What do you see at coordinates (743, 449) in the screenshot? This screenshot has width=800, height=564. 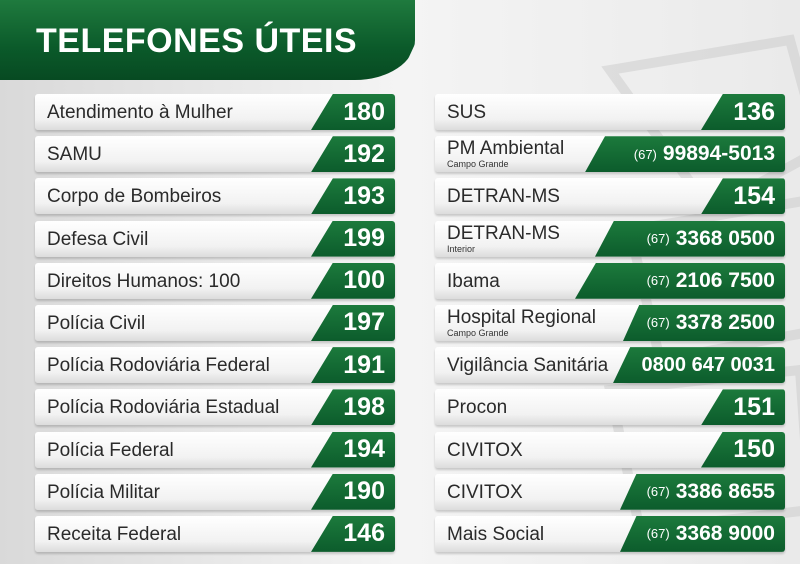 I see `phone-number: 150` at bounding box center [743, 449].